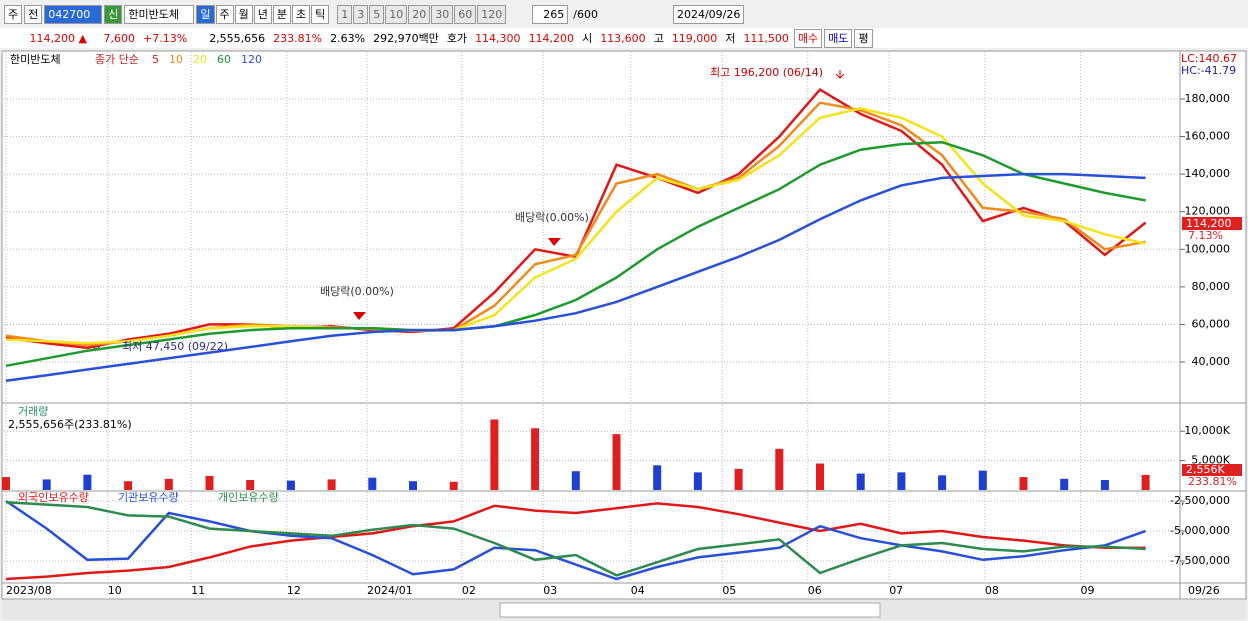 This screenshot has height=621, width=1248. I want to click on y-tick-label: 80,000, so click(1211, 286).